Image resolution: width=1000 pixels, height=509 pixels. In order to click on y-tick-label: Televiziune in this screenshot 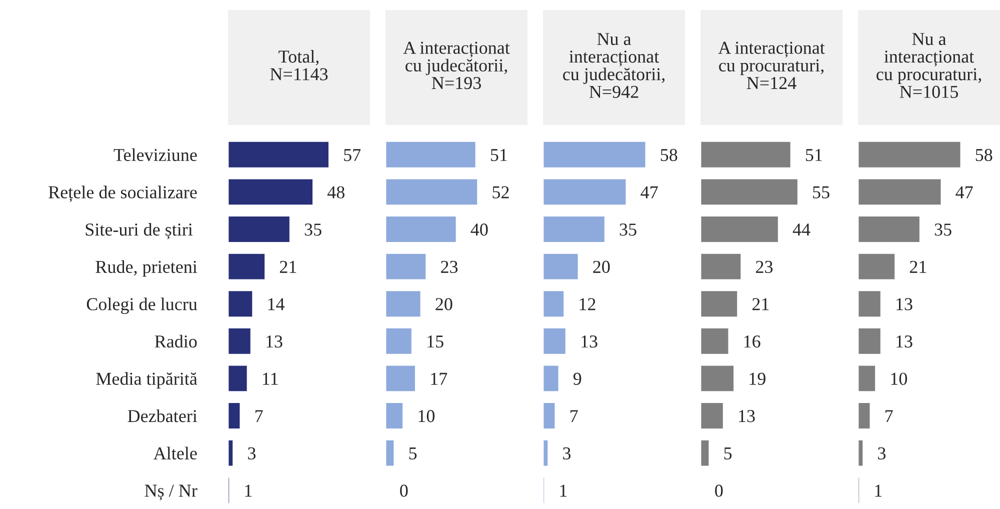, I will do `click(155, 155)`.